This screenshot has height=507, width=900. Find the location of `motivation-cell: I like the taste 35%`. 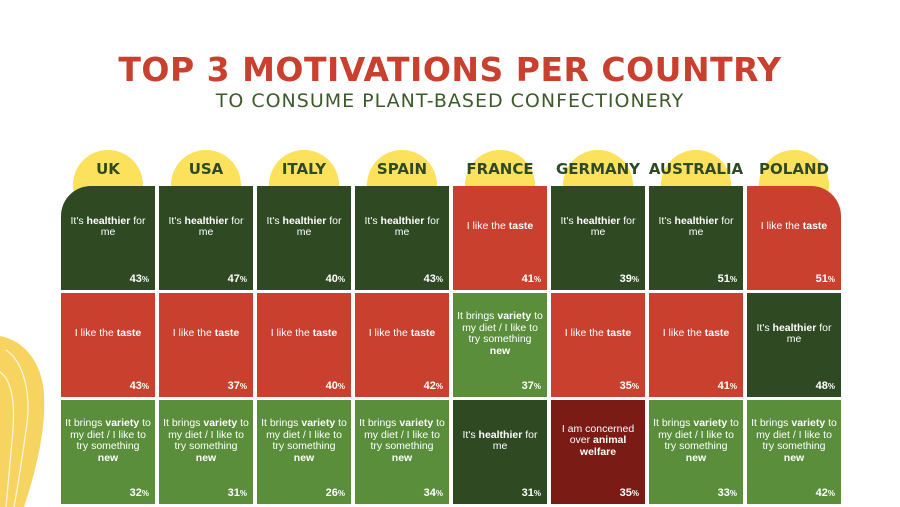

motivation-cell: I like the taste 35% is located at coordinates (598, 345).